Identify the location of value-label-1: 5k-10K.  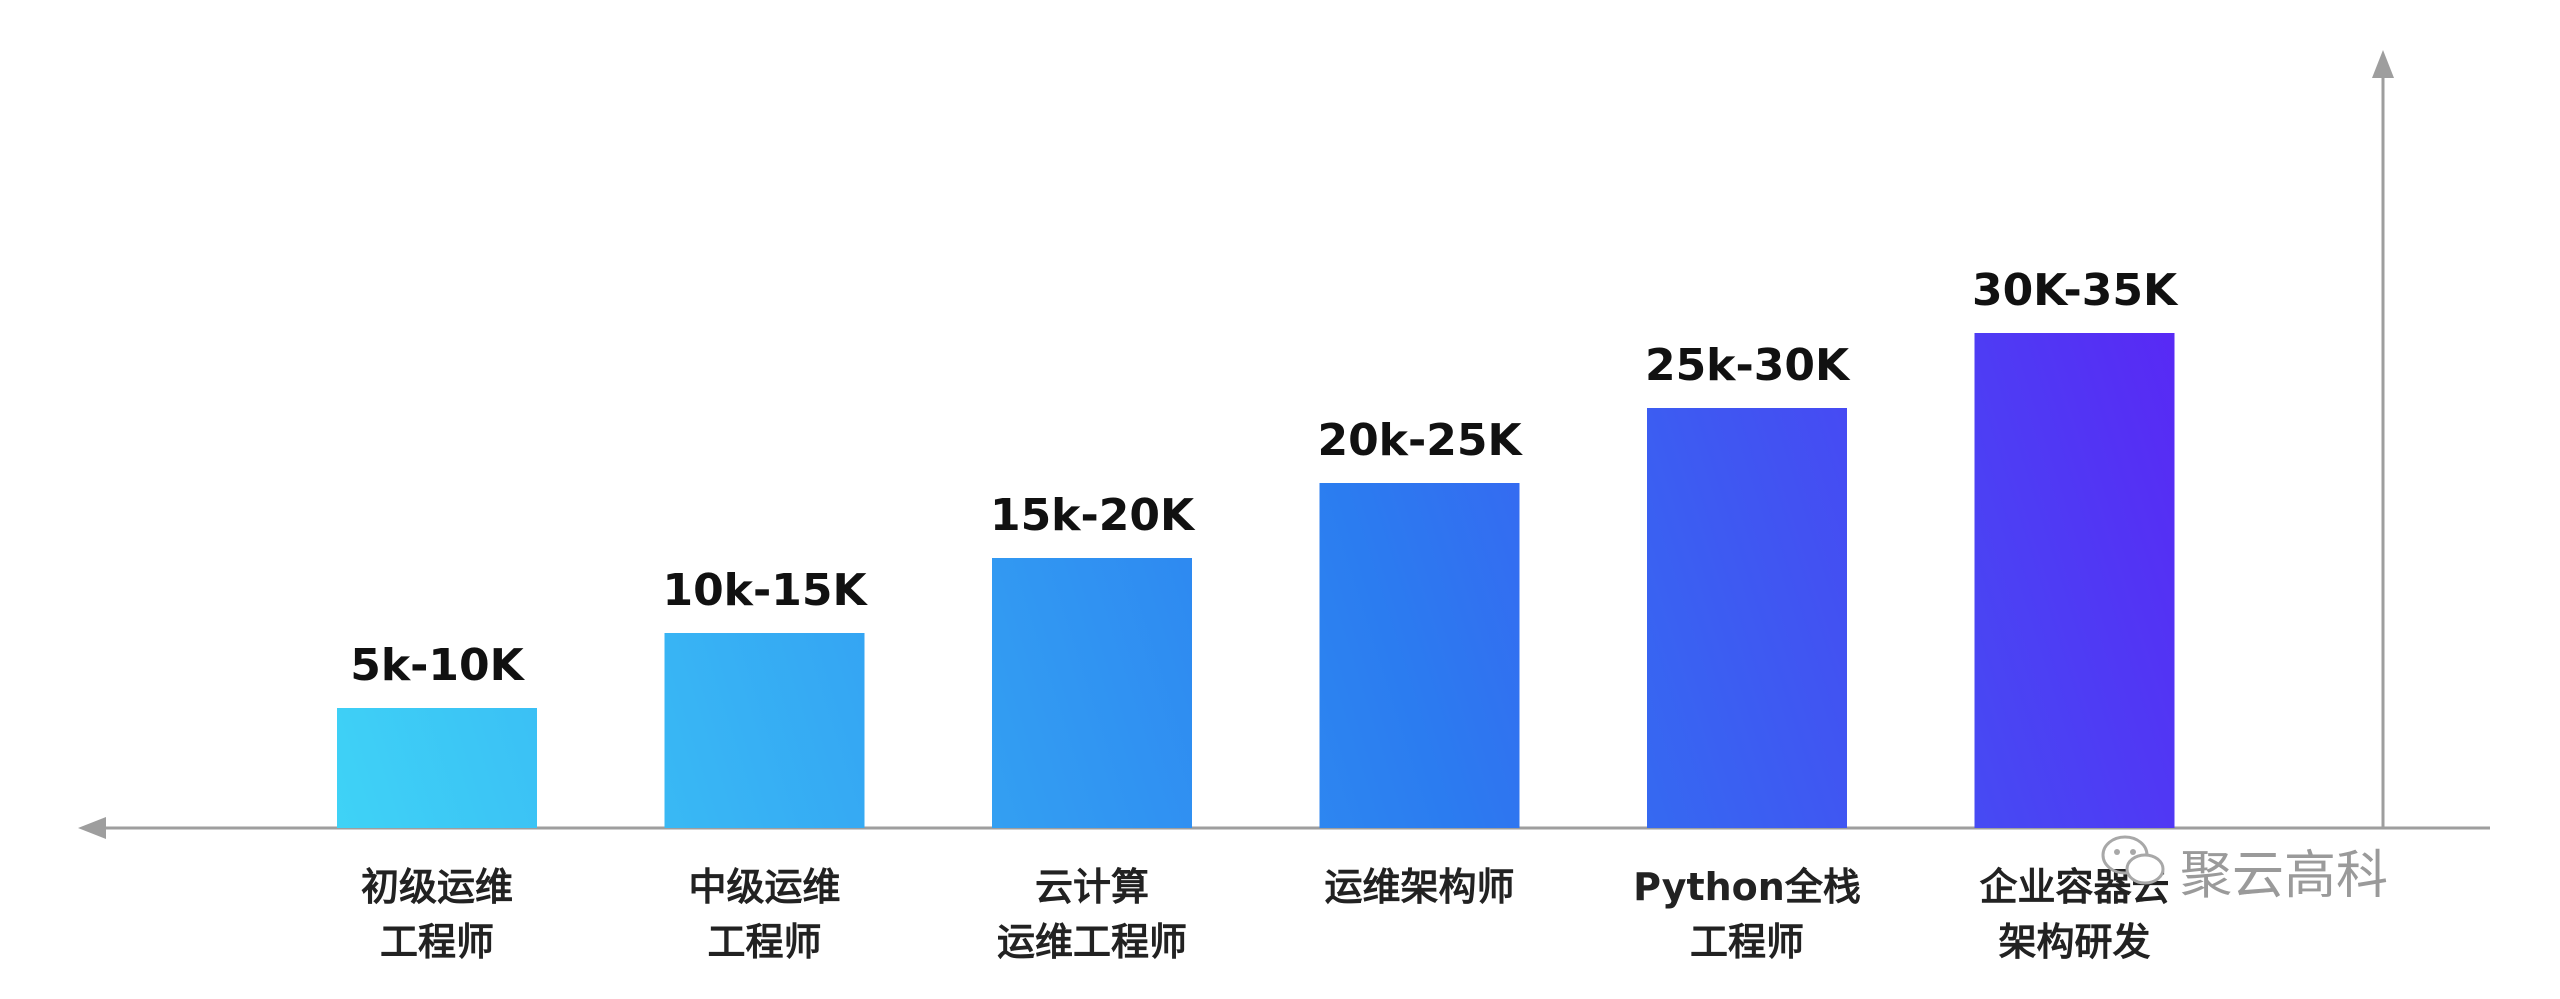
(437, 665).